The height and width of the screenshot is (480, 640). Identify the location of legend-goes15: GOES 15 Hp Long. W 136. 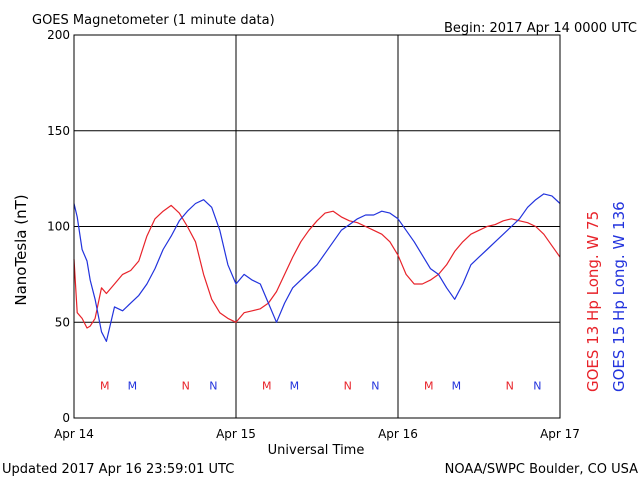
(619, 296).